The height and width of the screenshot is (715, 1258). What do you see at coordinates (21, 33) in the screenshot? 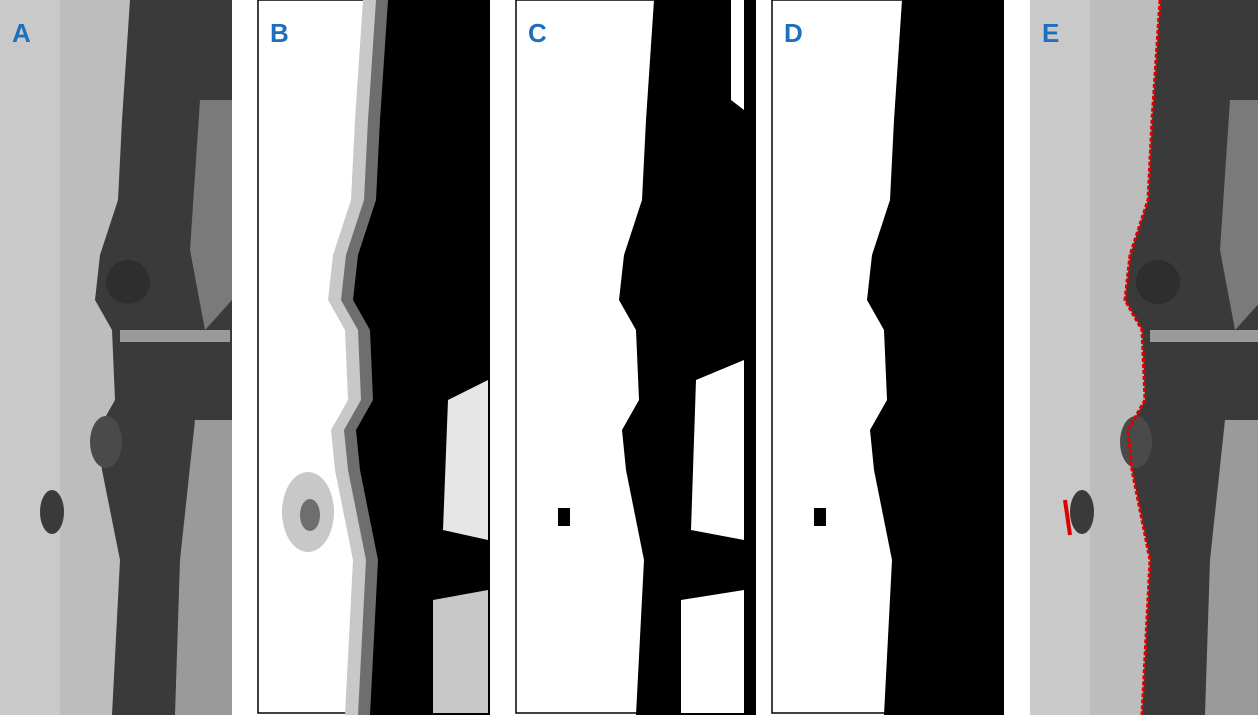
I see `panel-label: A` at bounding box center [21, 33].